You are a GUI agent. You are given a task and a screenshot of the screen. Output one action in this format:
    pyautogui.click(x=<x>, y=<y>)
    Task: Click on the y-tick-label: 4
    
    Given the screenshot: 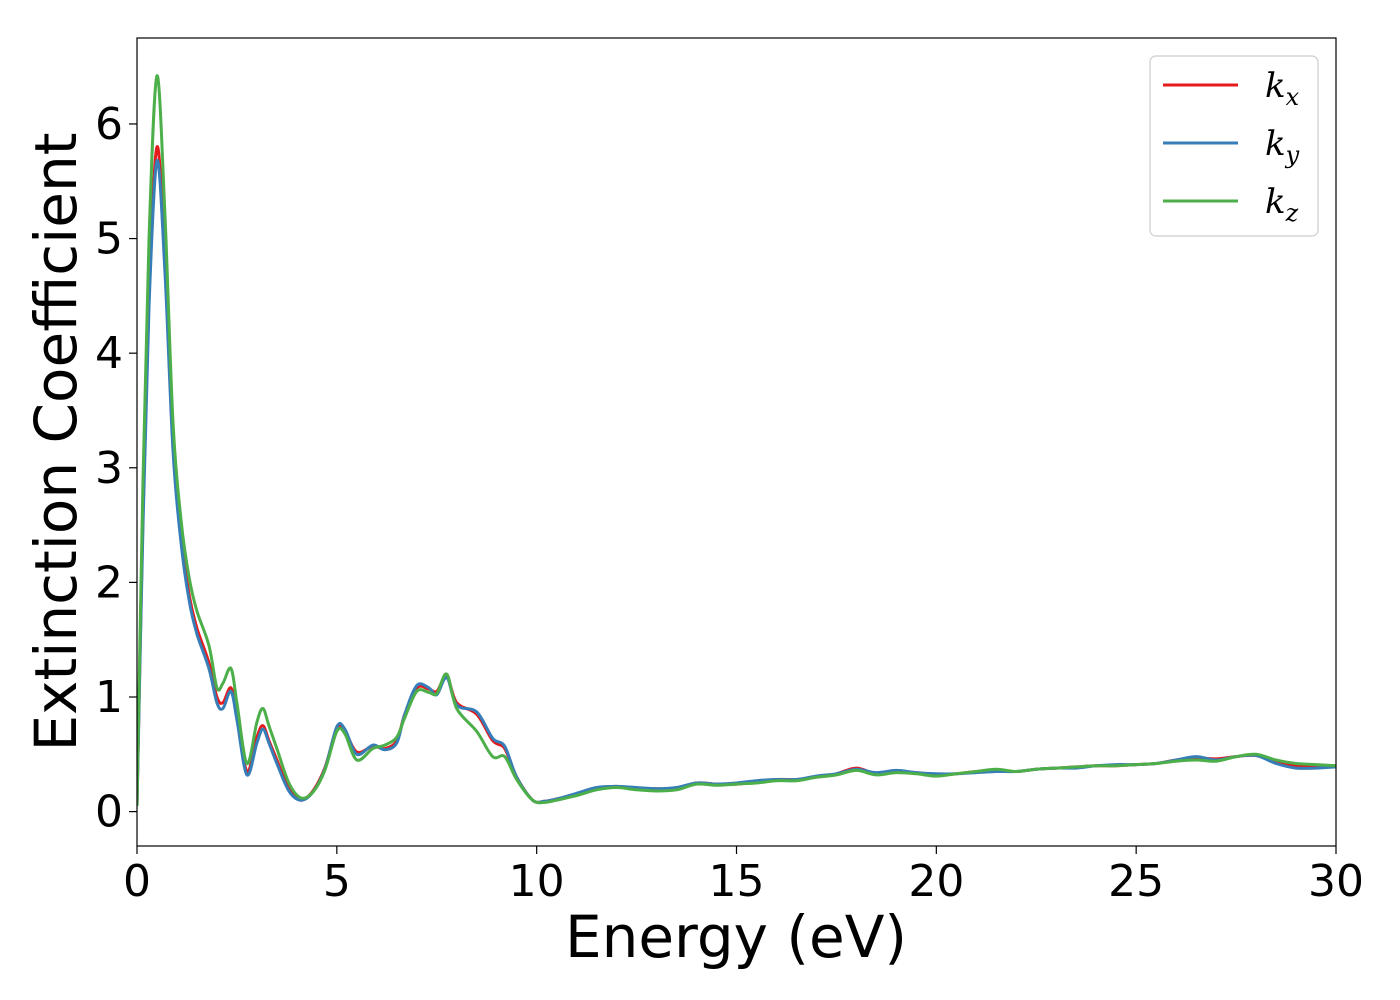 What is the action you would take?
    pyautogui.click(x=109, y=353)
    